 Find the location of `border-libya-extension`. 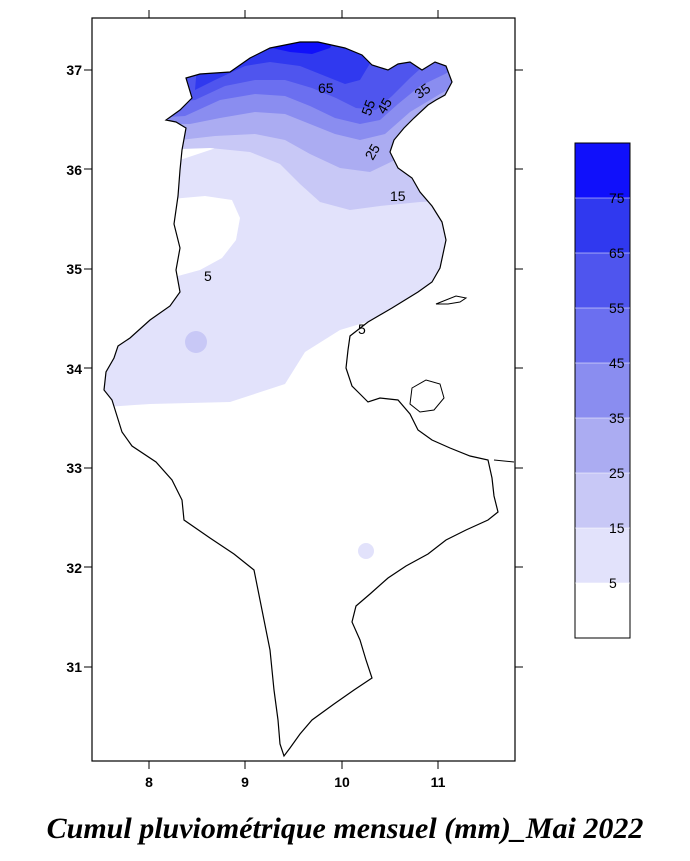

border-libya-extension is located at coordinates (504, 461).